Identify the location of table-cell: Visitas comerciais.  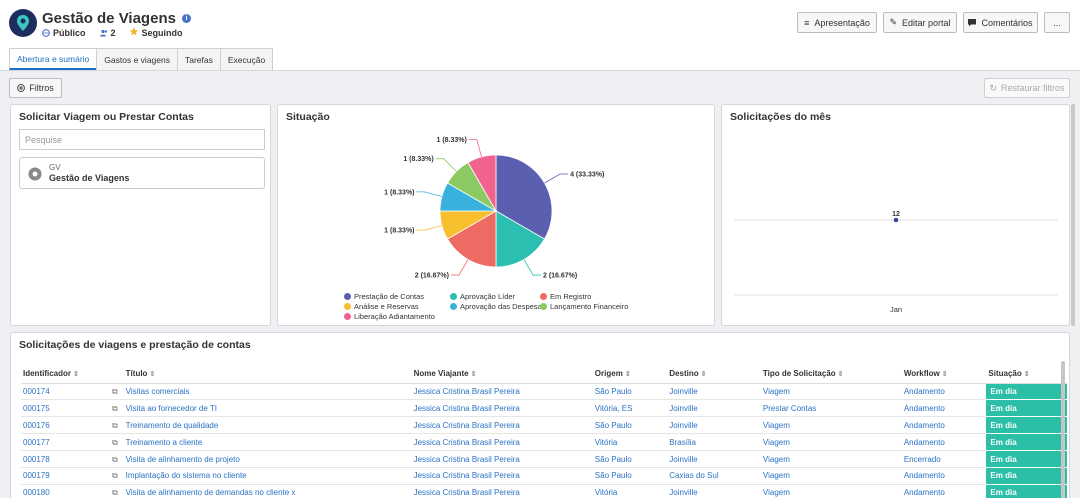
(267, 392).